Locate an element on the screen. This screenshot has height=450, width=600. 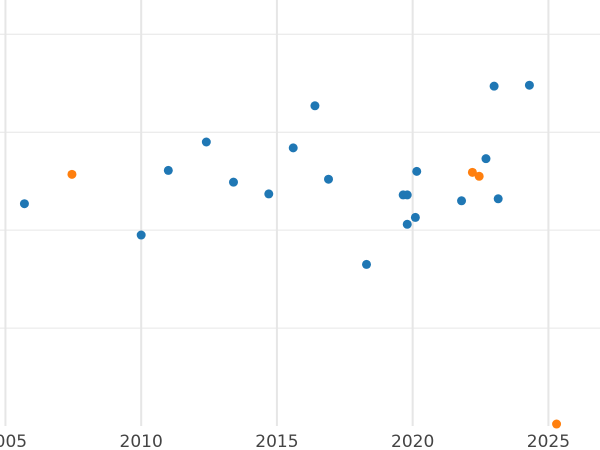
x-axis-tick-labels: 2005 2010 2015 2020 2025 is located at coordinates (285, 441).